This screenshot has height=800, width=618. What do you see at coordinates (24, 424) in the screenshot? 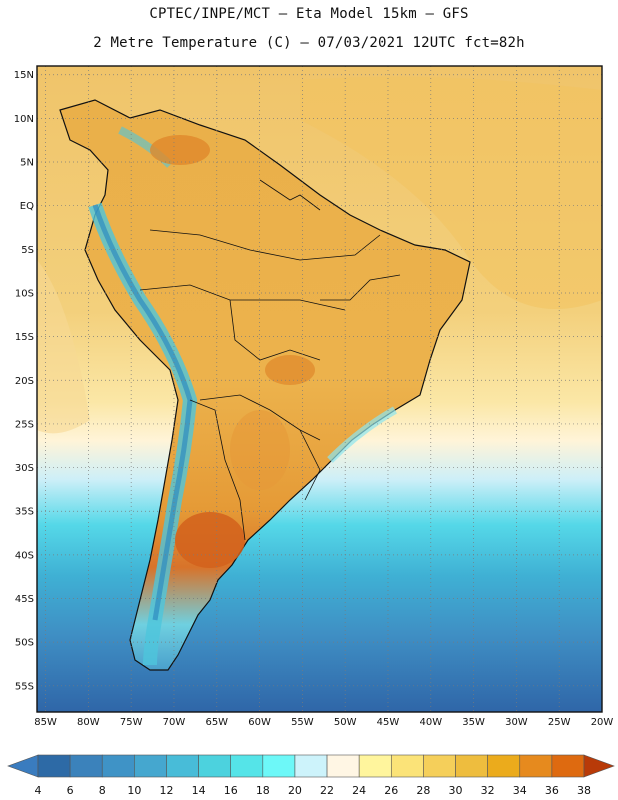
I see `lat-label: 25S` at bounding box center [24, 424].